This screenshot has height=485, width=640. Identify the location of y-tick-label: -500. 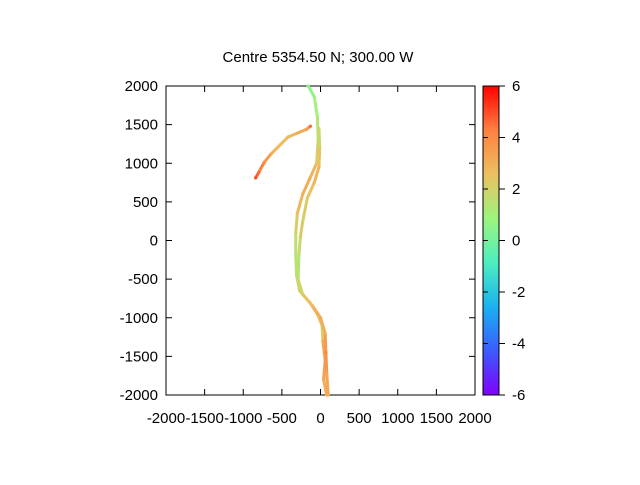
(143, 279).